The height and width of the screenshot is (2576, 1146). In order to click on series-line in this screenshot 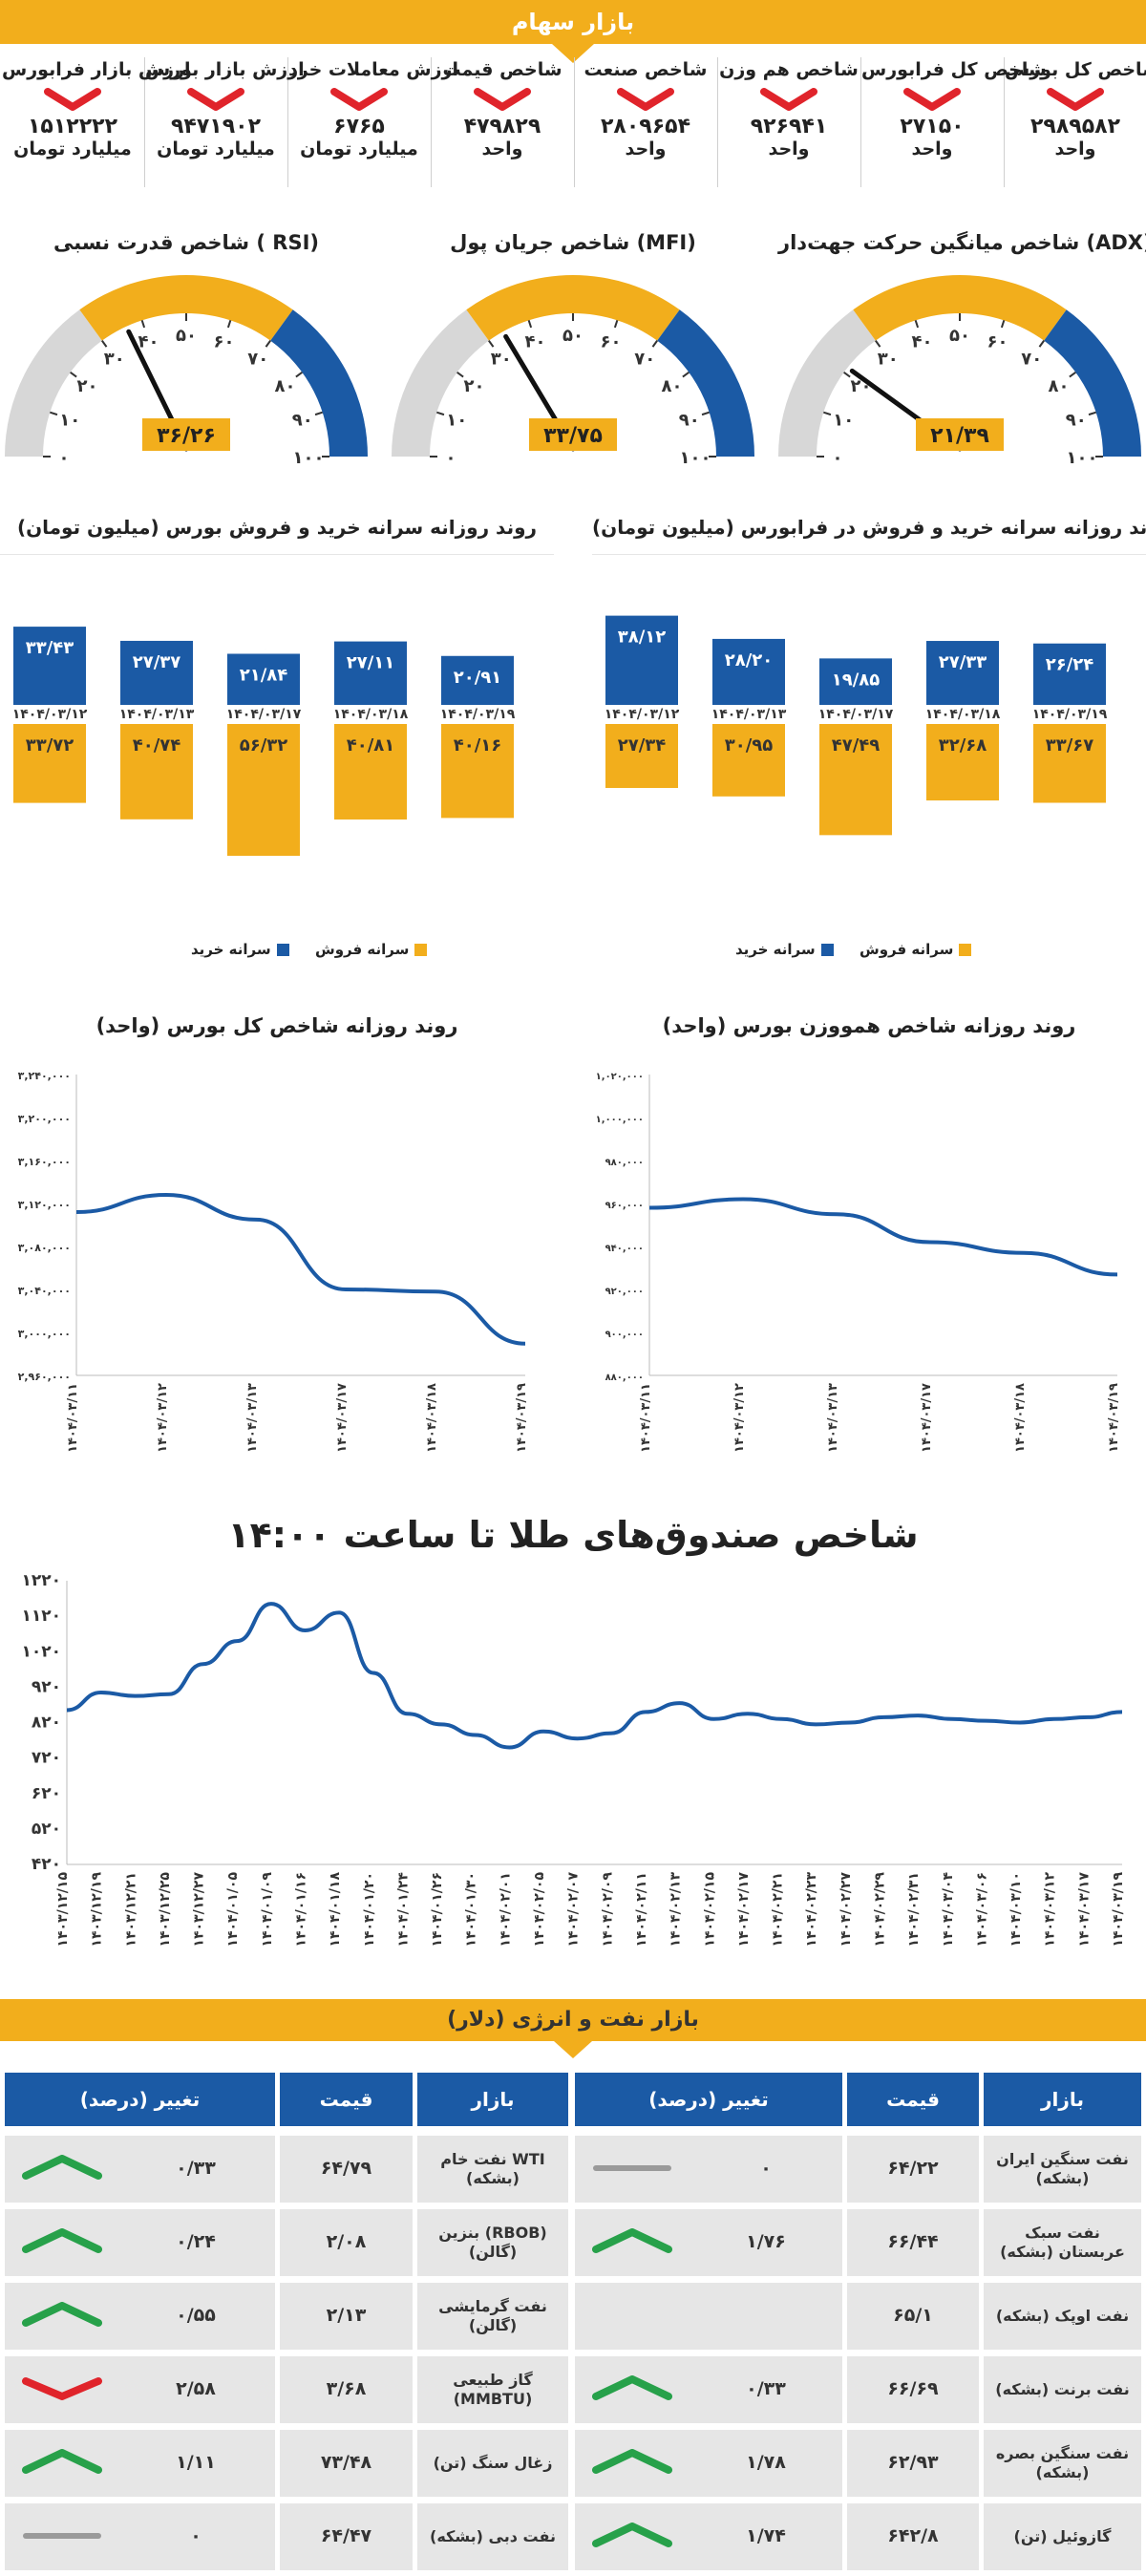, I will do `click(594, 1676)`.